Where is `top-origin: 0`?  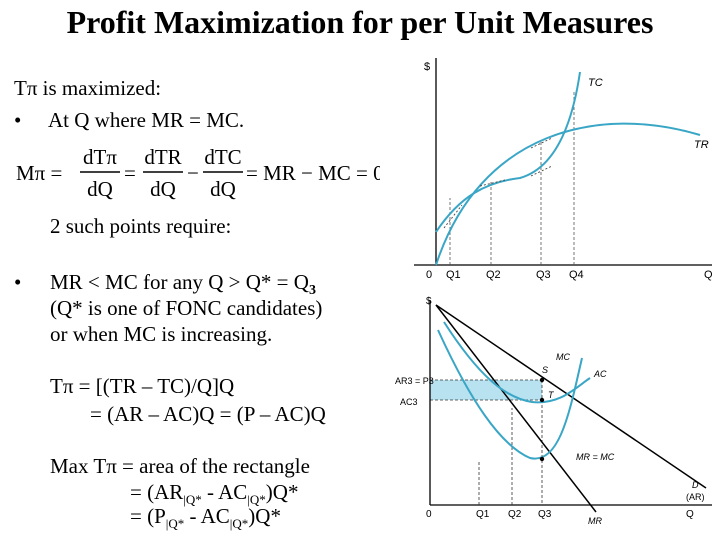 top-origin: 0 is located at coordinates (429, 275).